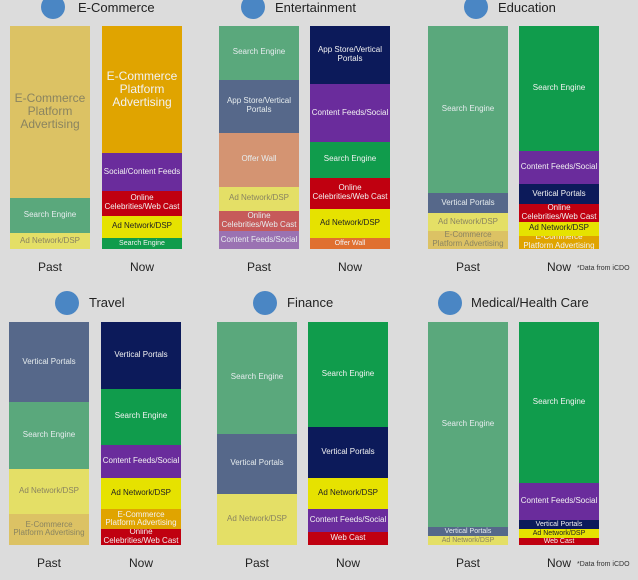 The image size is (638, 580). I want to click on chart-title: E-Commerce, so click(116, 7).